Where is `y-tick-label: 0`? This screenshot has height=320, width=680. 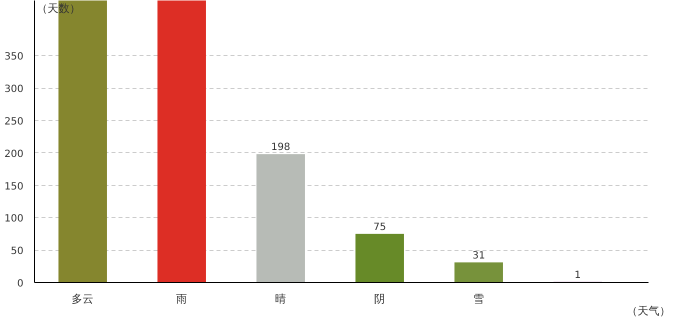 y-tick-label: 0 is located at coordinates (20, 284).